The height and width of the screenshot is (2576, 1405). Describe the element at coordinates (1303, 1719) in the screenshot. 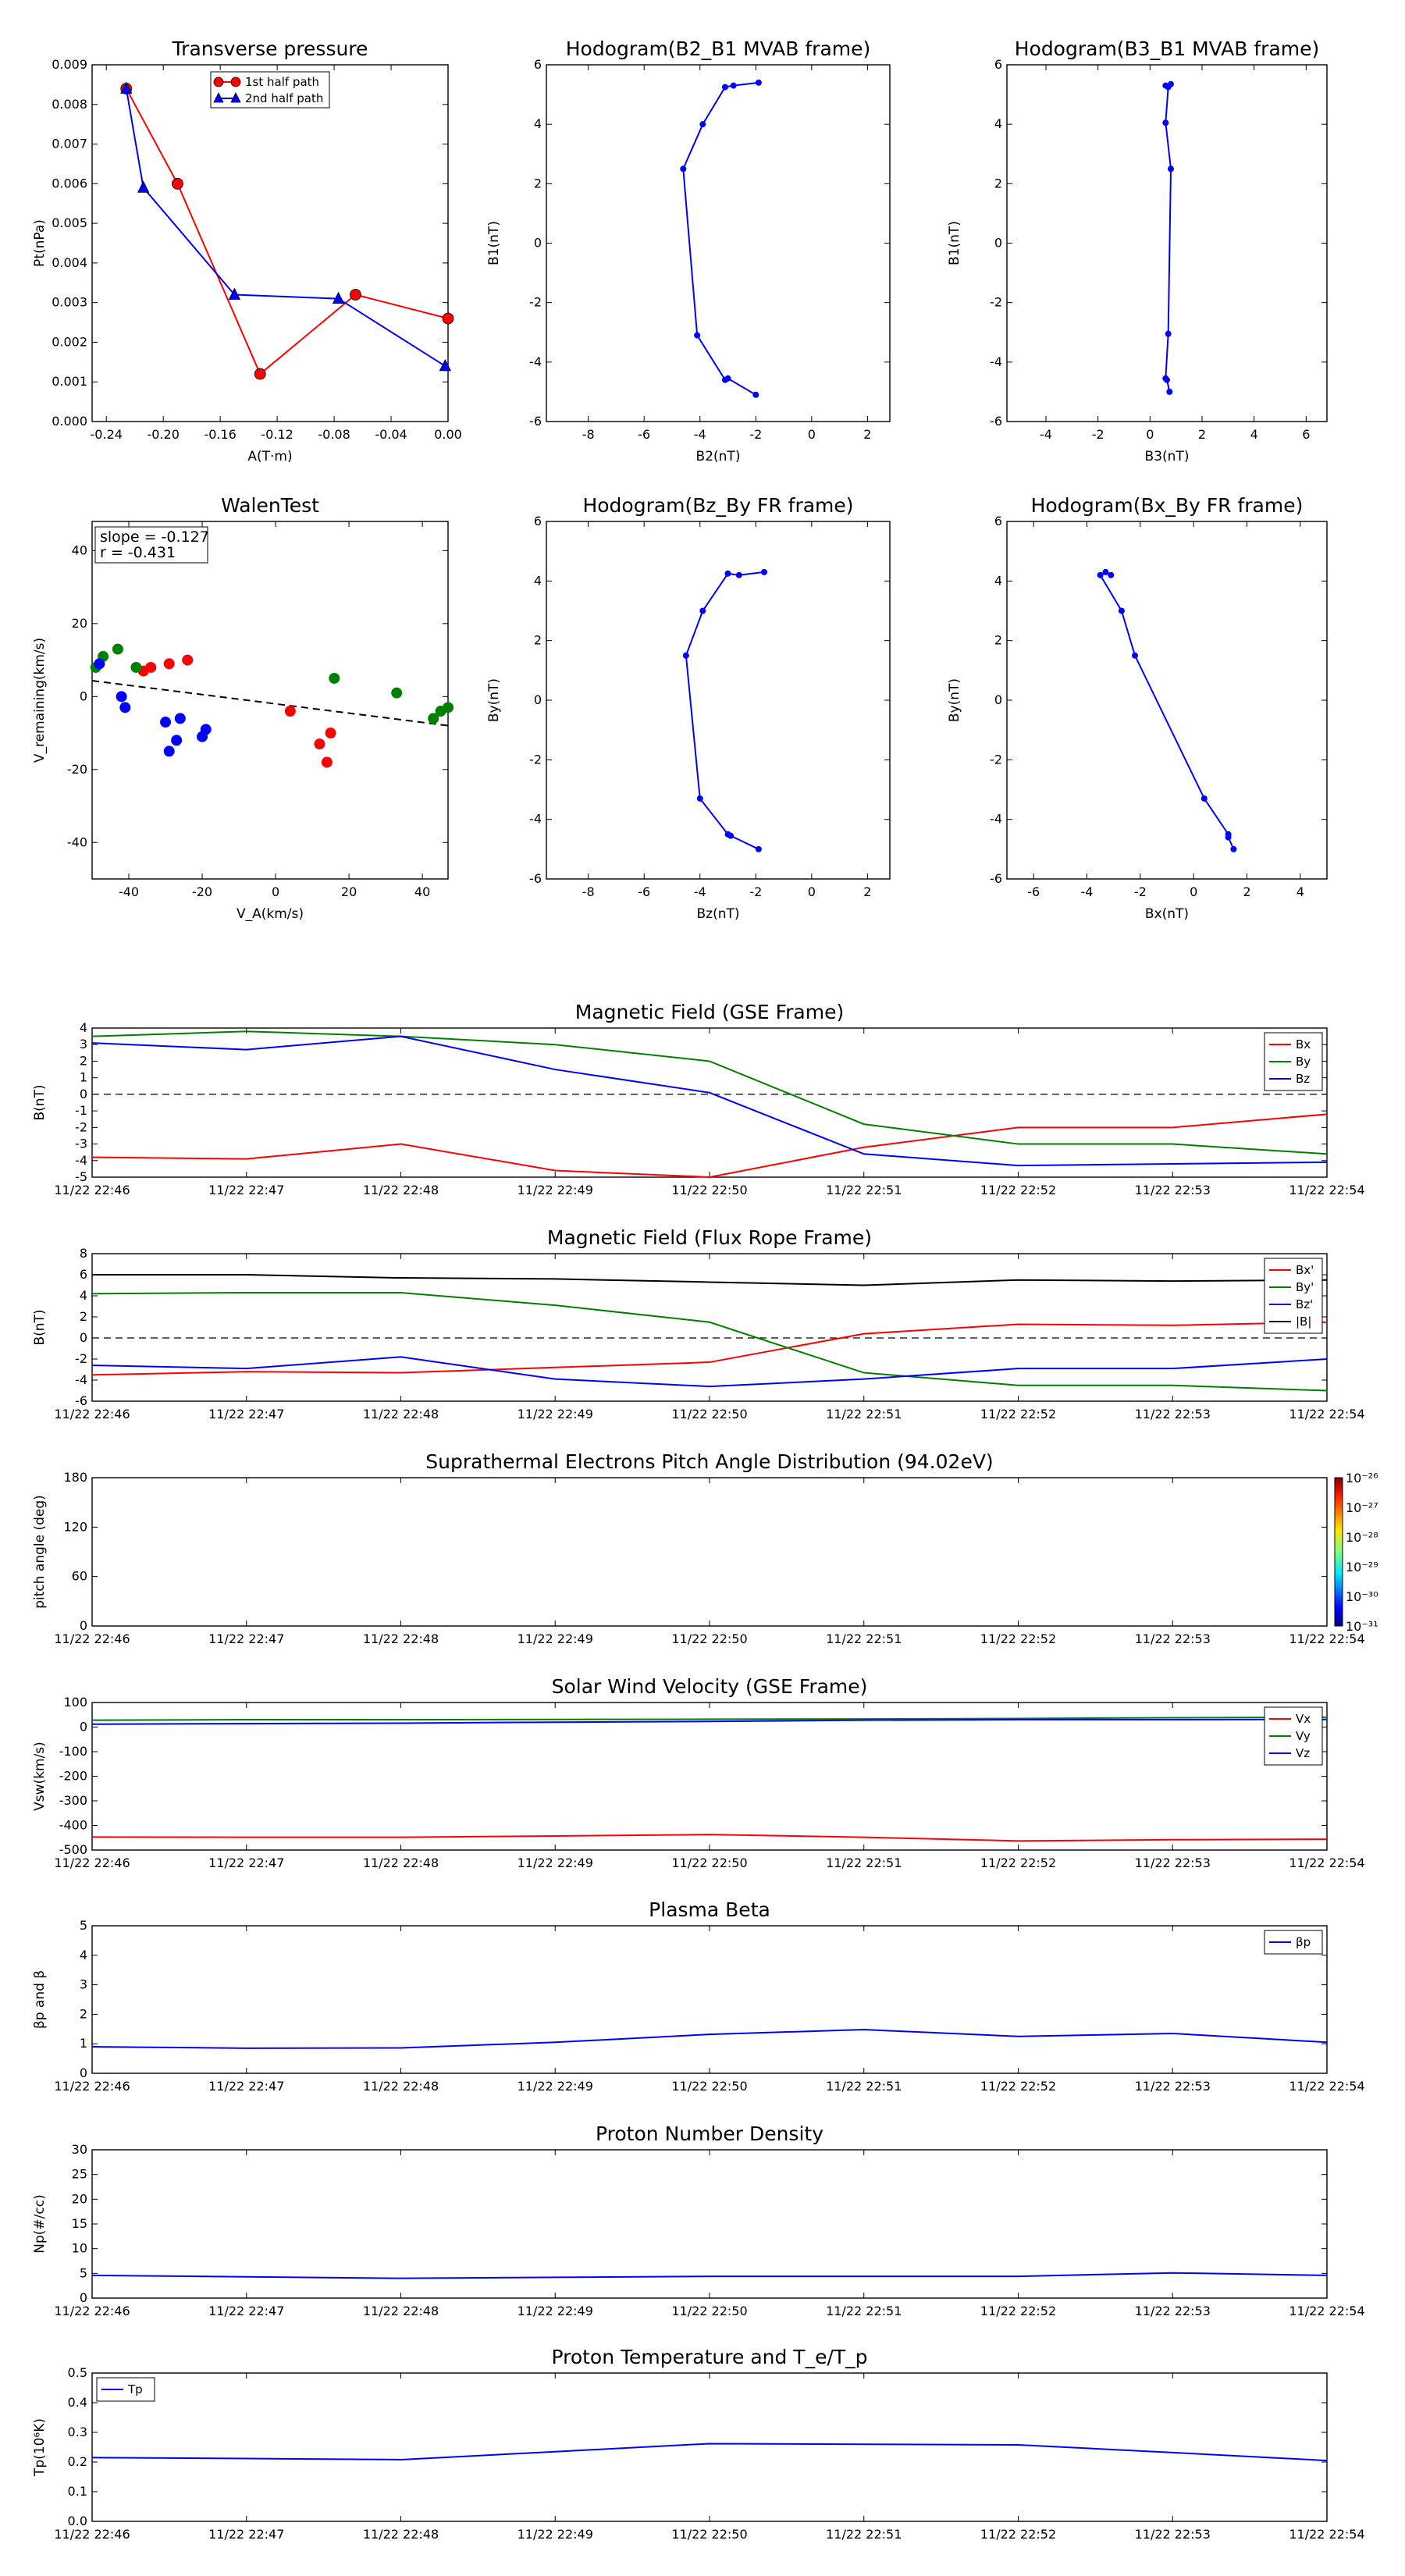

I see `legend-label: Vx` at that location.